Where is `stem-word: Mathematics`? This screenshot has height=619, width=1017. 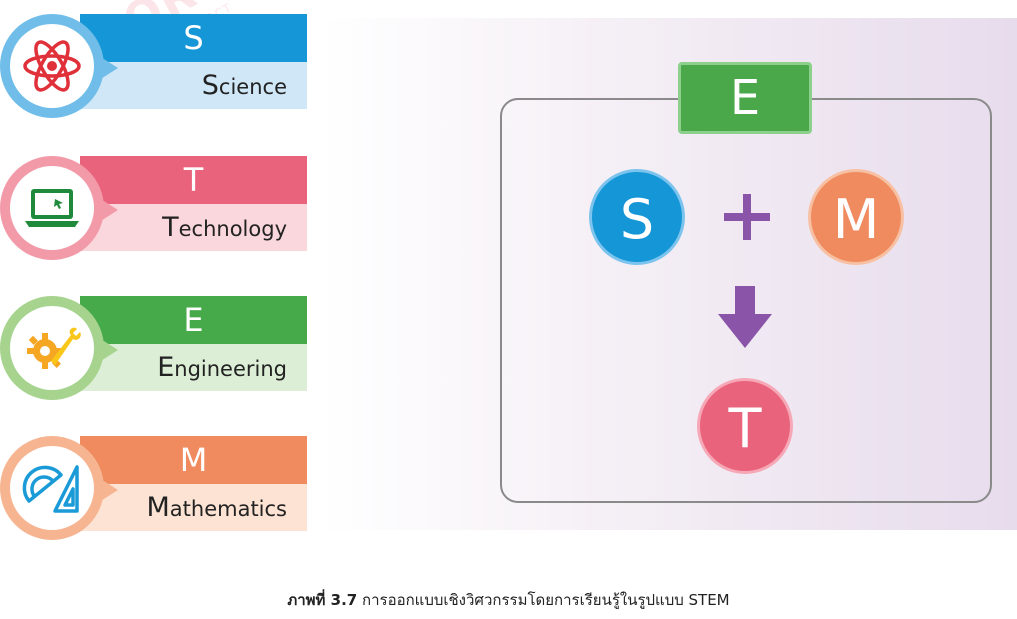 stem-word: Mathematics is located at coordinates (193, 507).